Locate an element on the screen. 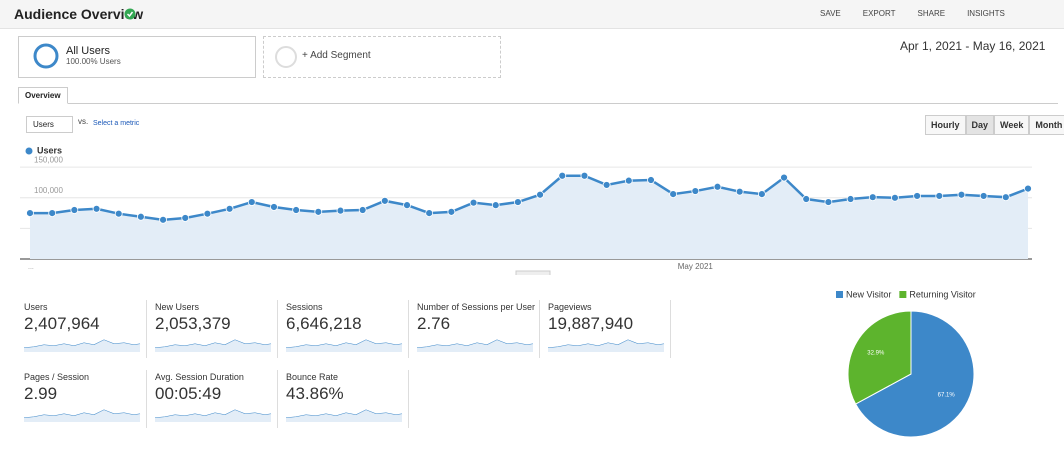 This screenshot has height=460, width=1064. metric-value: 43.86% is located at coordinates (315, 393).